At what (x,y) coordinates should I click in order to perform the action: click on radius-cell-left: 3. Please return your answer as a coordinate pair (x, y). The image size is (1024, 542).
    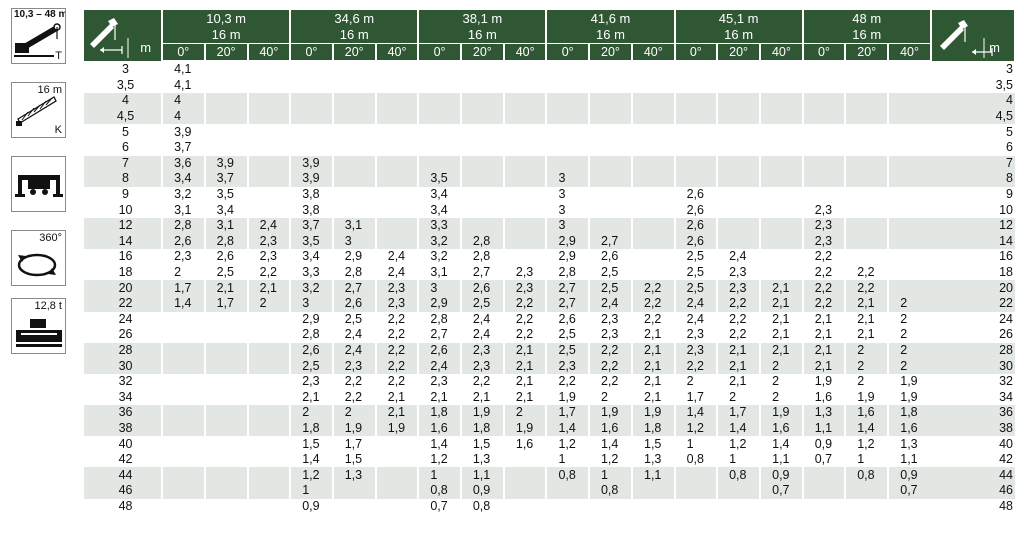
    Looking at the image, I should click on (125, 68).